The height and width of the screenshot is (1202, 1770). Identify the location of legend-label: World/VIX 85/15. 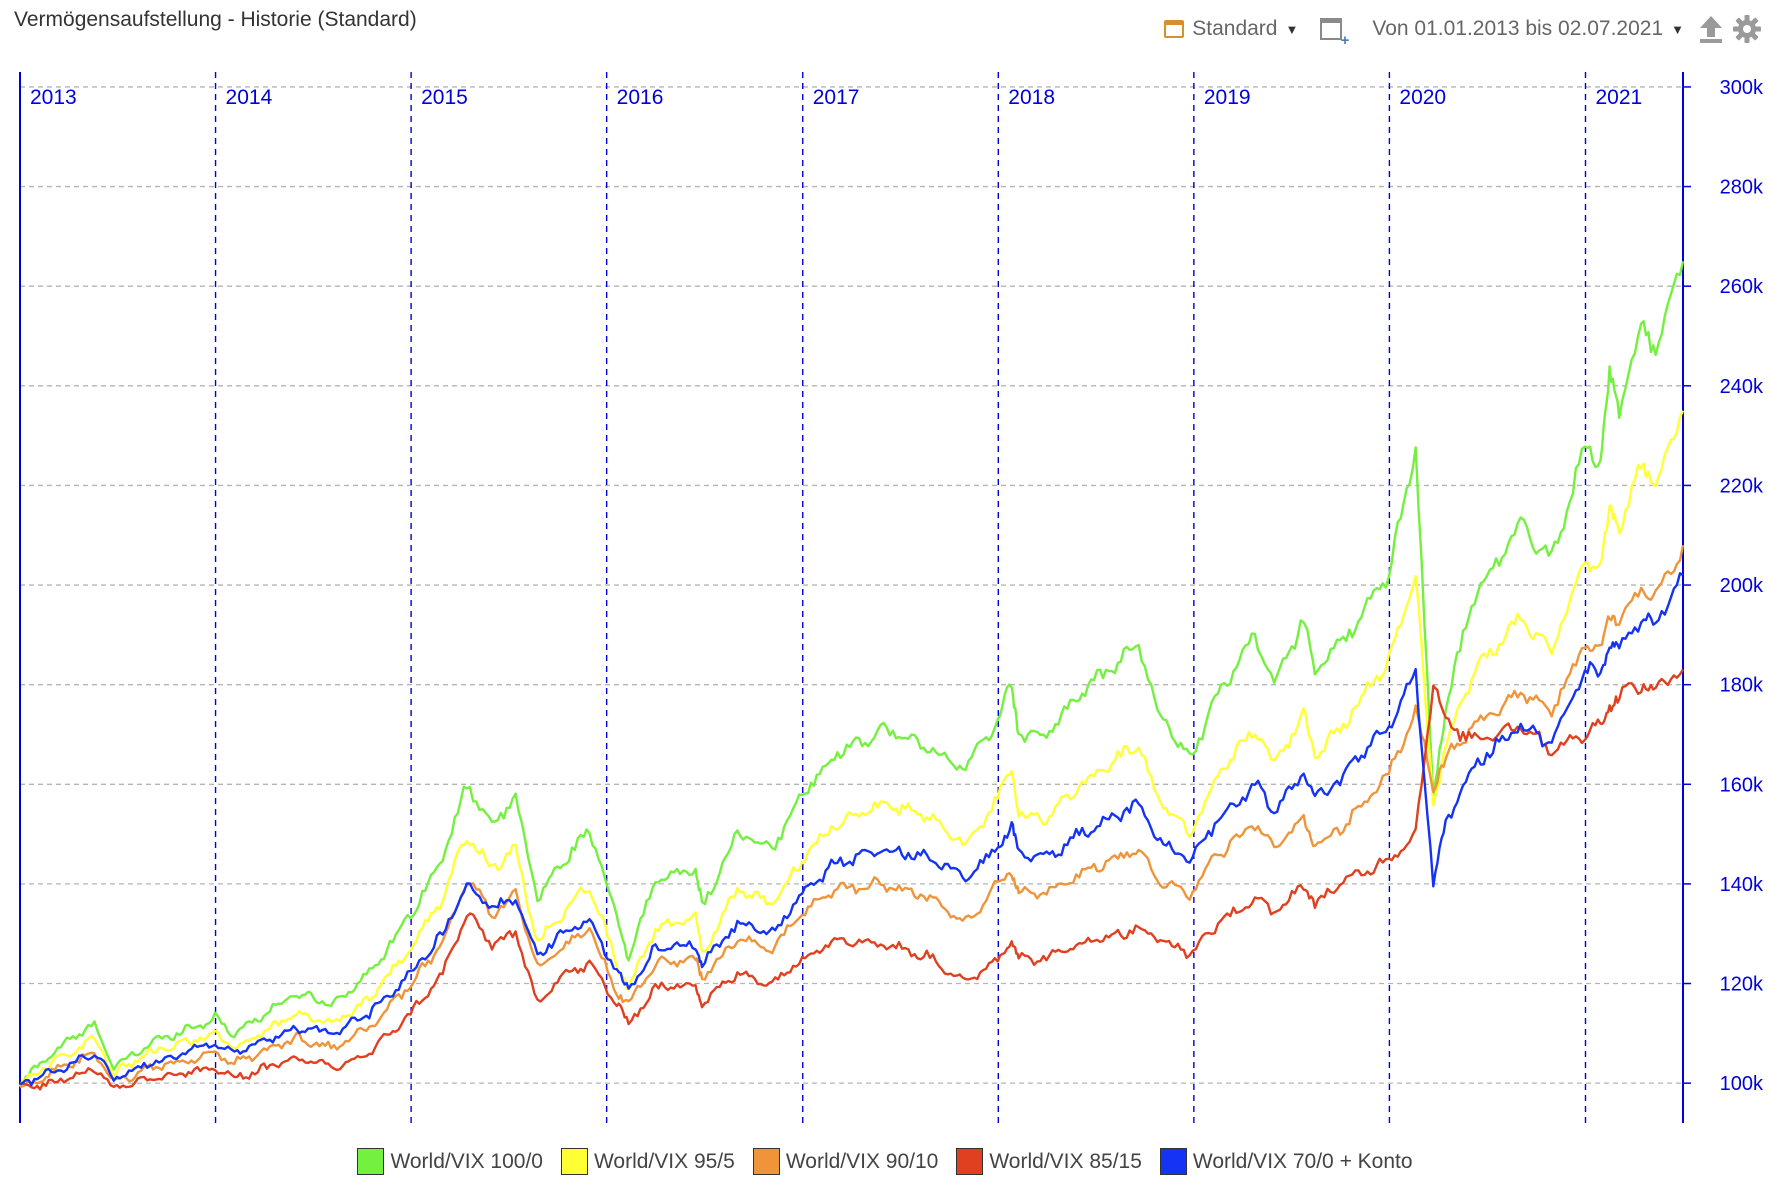
(1065, 1161).